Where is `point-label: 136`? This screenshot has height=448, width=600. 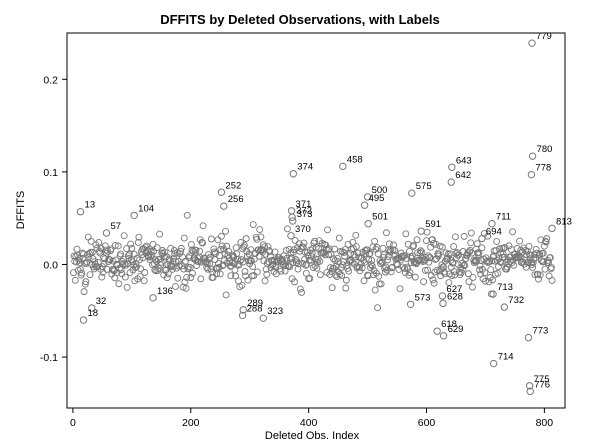
point-label: 136 is located at coordinates (165, 291).